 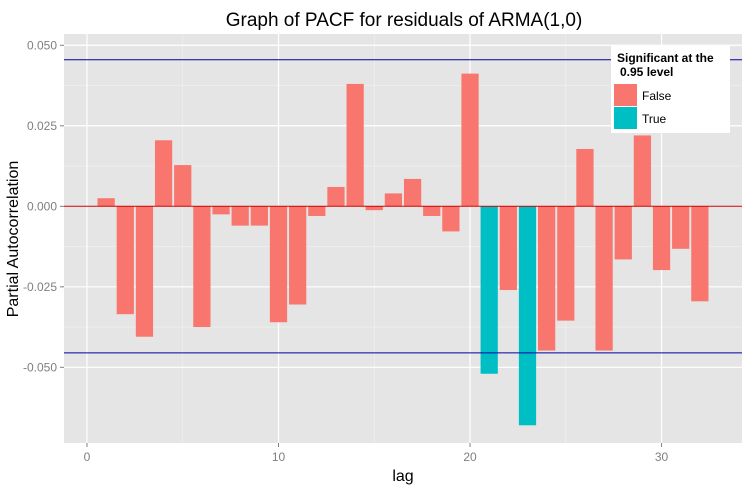 I want to click on x-axis-ticks: 0 10 20 30, so click(x=376, y=453).